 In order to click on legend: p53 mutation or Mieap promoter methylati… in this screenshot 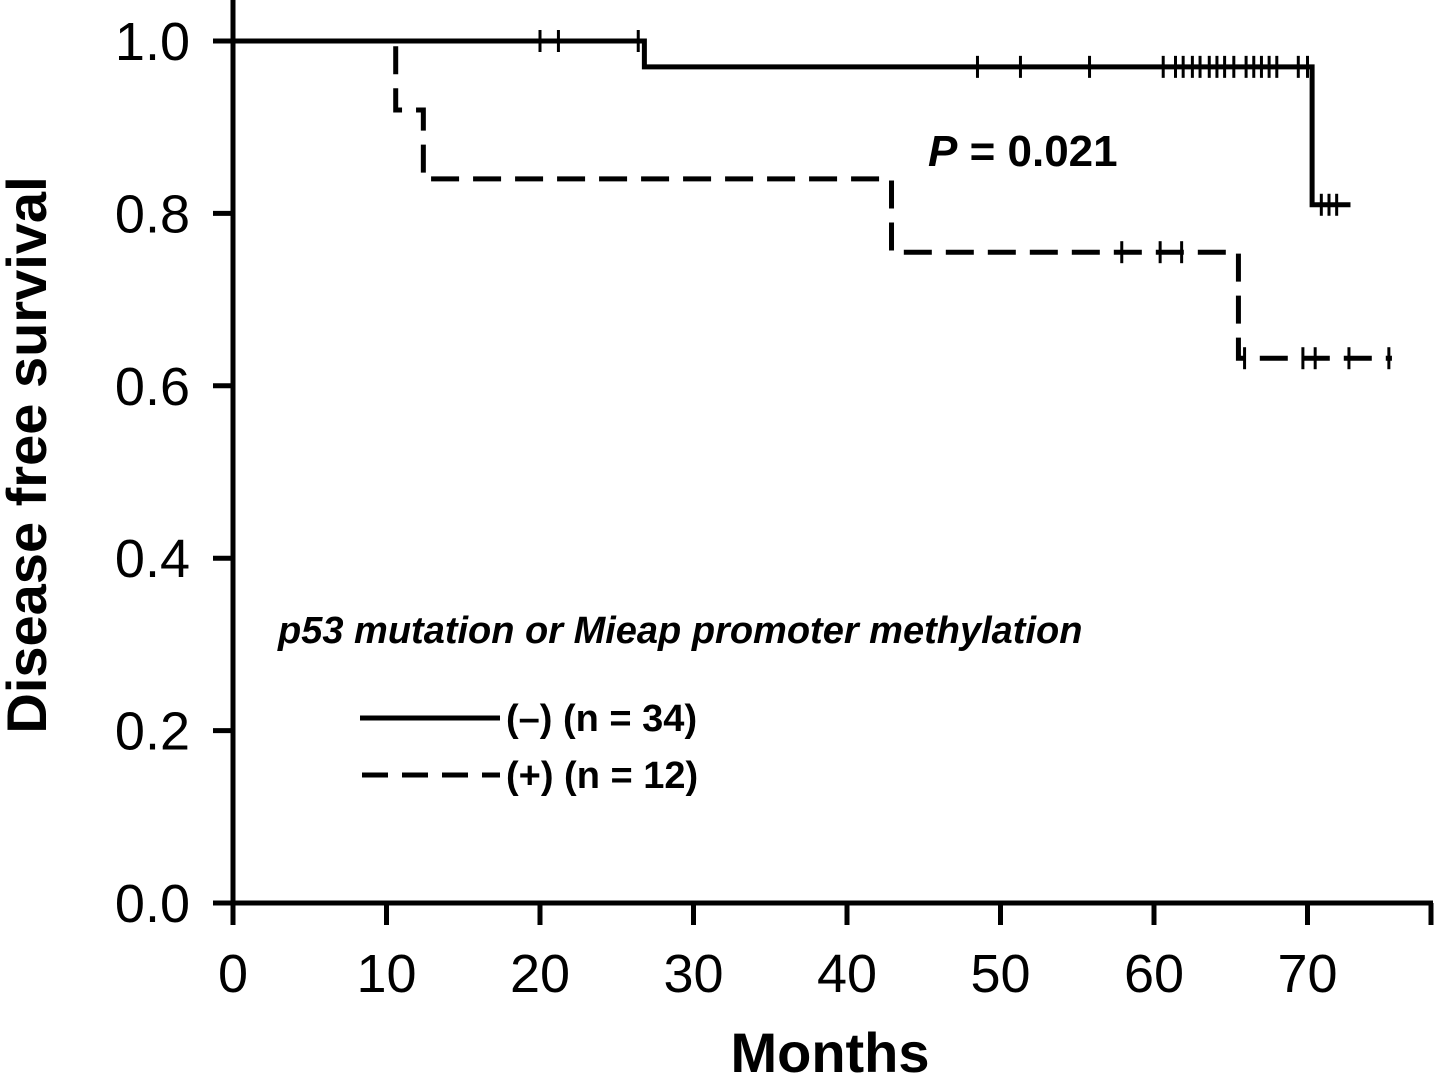, I will do `click(679, 703)`.